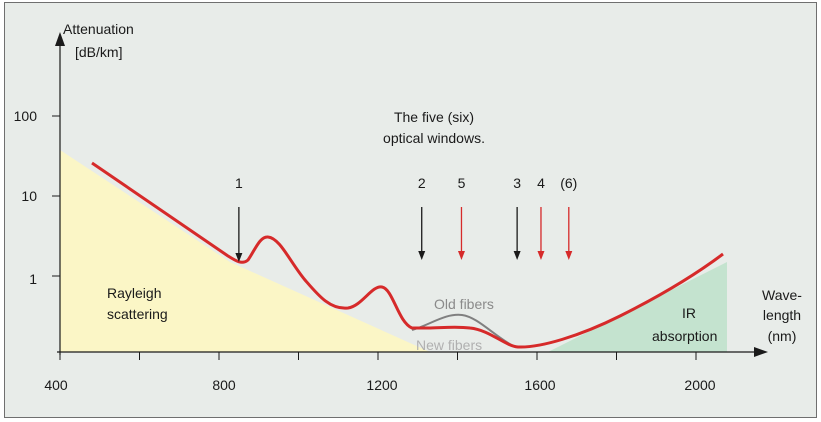 The image size is (821, 422). I want to click on x-axis-label-line-1: Wave-, so click(782, 295).